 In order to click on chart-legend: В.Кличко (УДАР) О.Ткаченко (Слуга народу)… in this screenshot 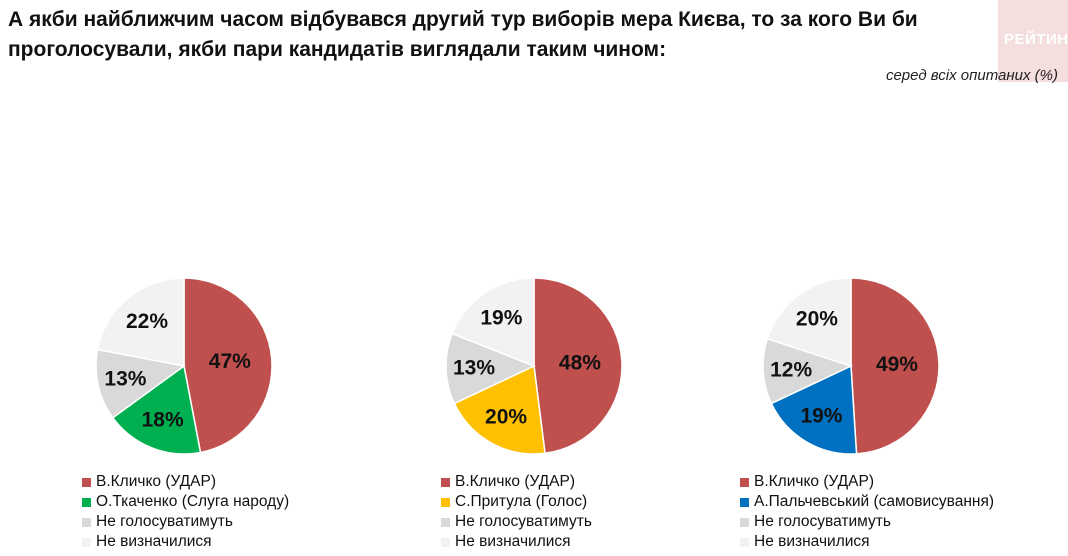, I will do `click(185, 512)`.